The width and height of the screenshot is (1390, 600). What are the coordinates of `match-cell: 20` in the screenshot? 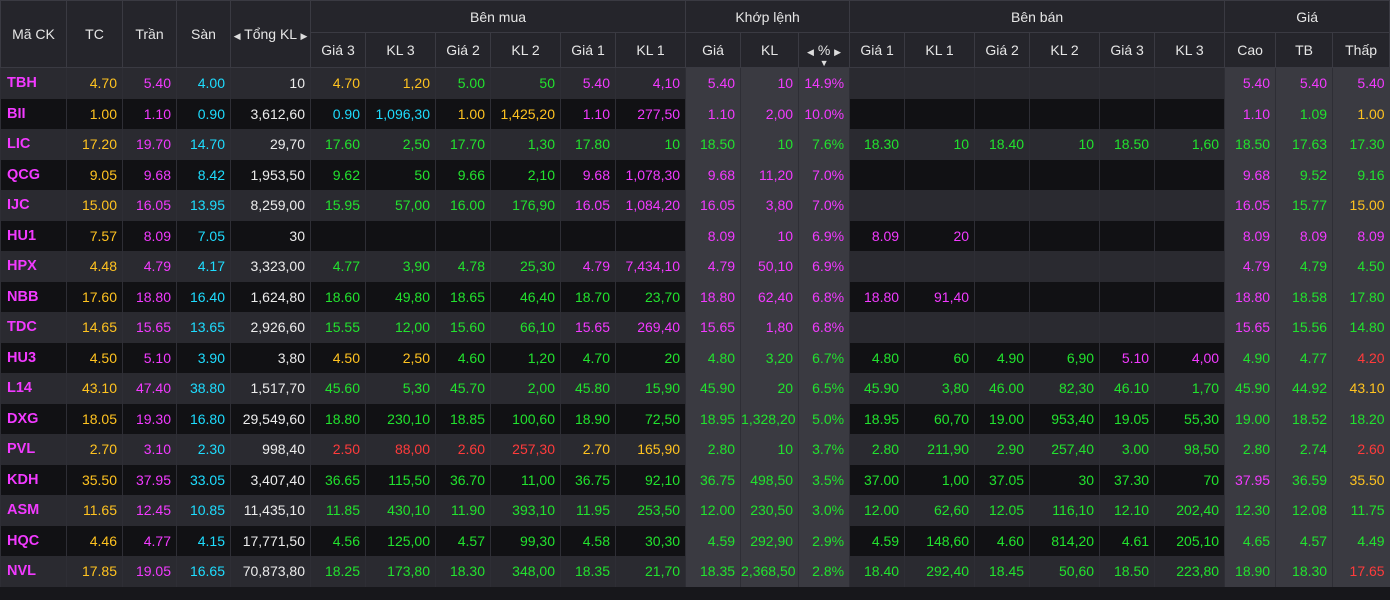 It's located at (769, 388).